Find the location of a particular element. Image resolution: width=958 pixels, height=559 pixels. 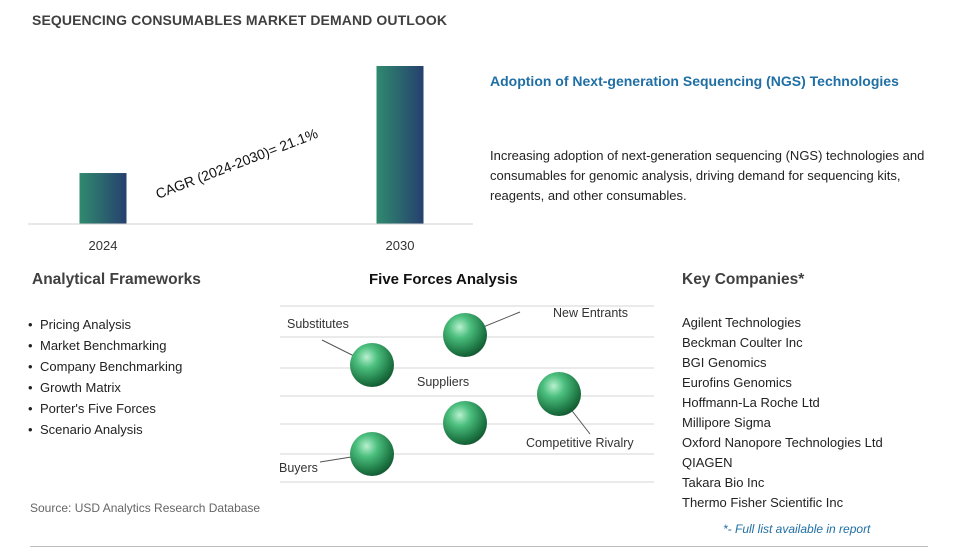

force-label-new-entrants: New Entrants is located at coordinates (590, 313).